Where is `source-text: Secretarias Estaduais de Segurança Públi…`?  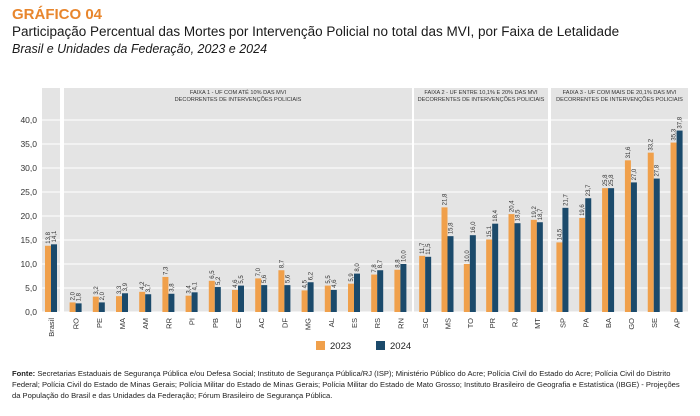
source-text: Secretarias Estaduais de Segurança Públi… is located at coordinates (346, 385).